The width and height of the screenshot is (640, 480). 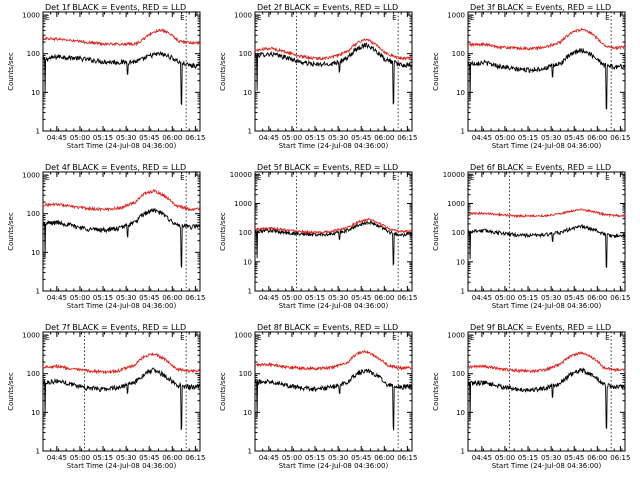 What do you see at coordinates (540, 327) in the screenshot?
I see `panel-title: Det 9f BLACK = Events, RED = LLD` at bounding box center [540, 327].